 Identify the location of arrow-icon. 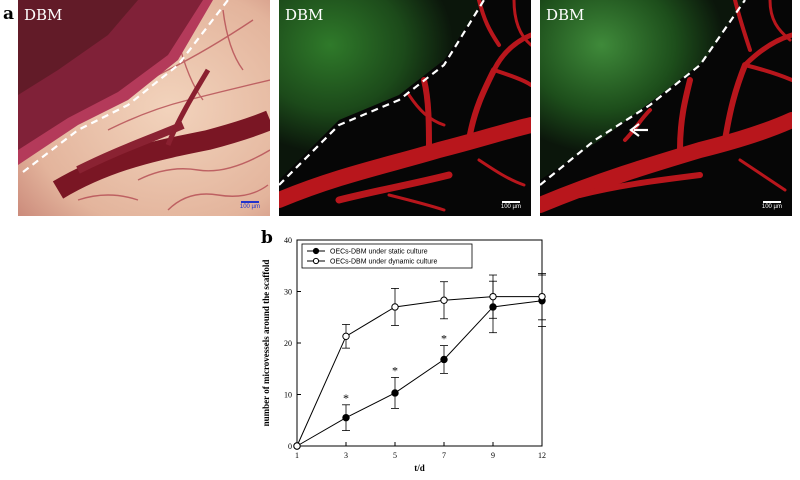
(638, 130).